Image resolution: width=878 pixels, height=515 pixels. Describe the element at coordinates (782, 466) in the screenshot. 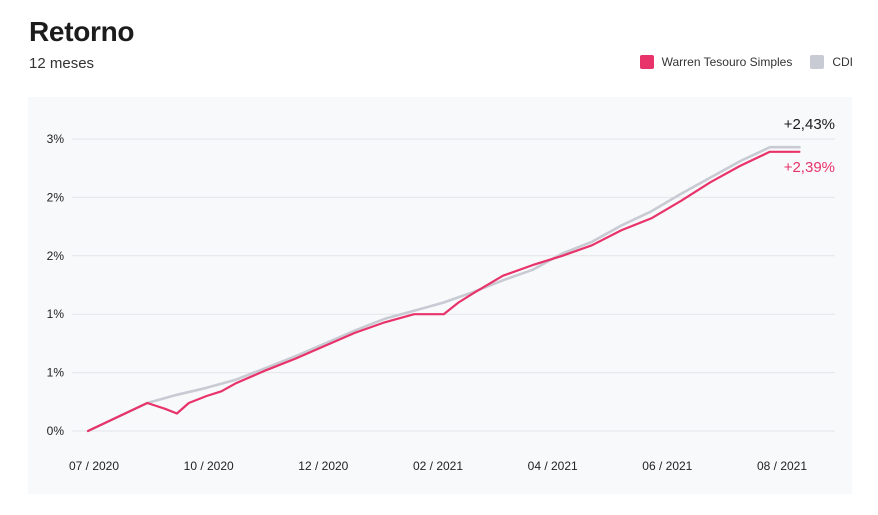

I see `x-tick-label: 08 / 2021` at that location.